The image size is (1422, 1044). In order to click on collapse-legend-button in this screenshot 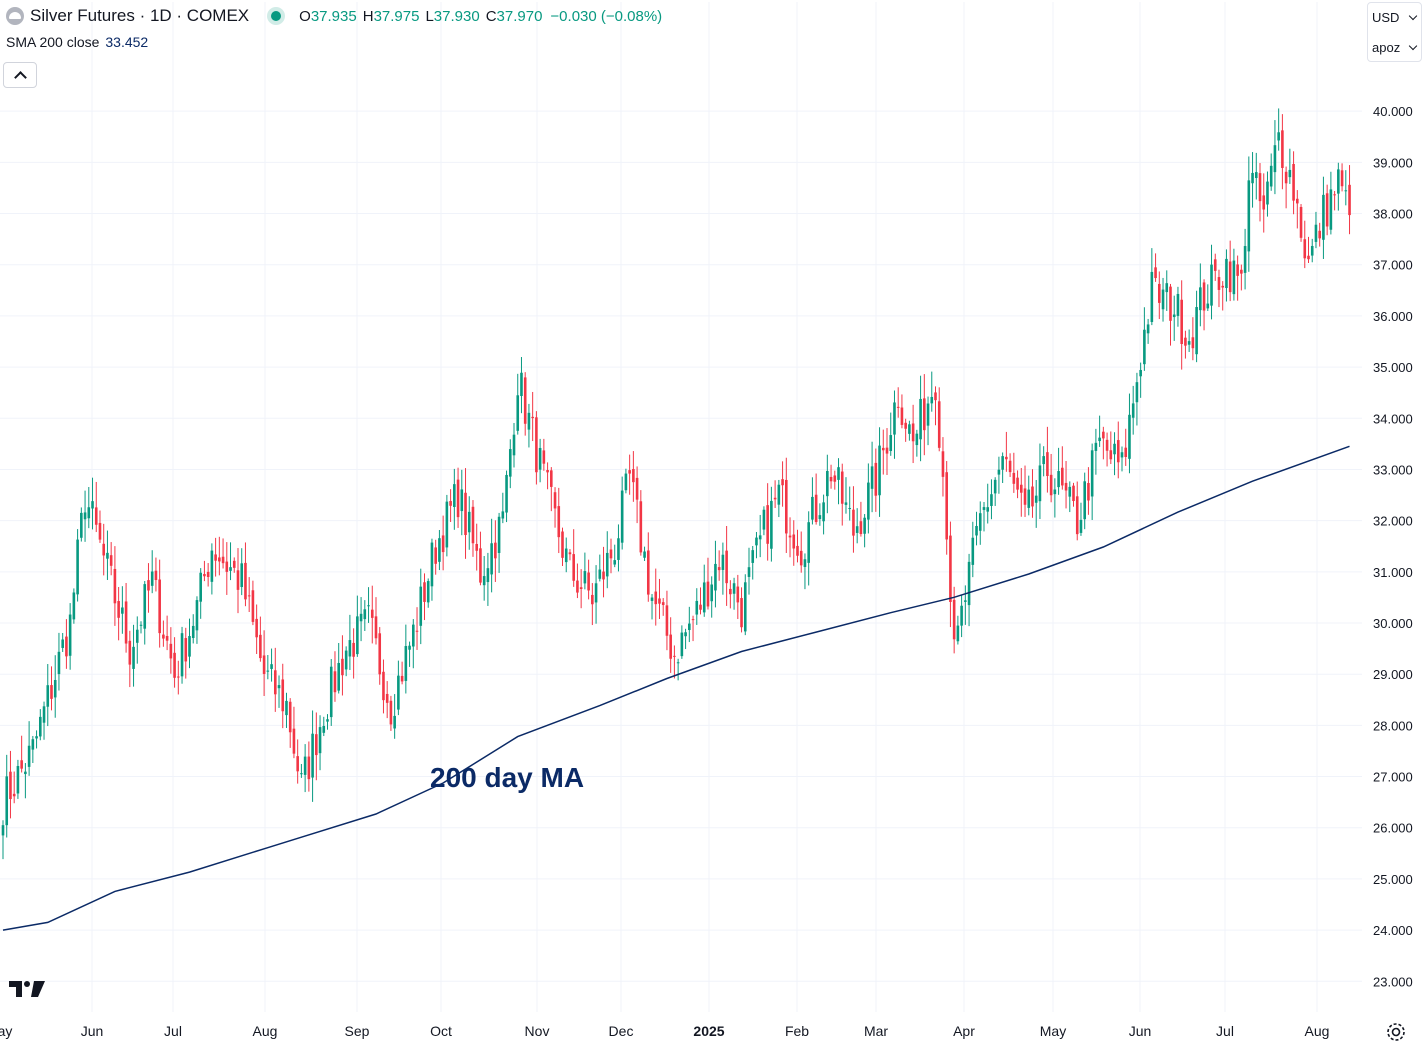, I will do `click(20, 75)`.